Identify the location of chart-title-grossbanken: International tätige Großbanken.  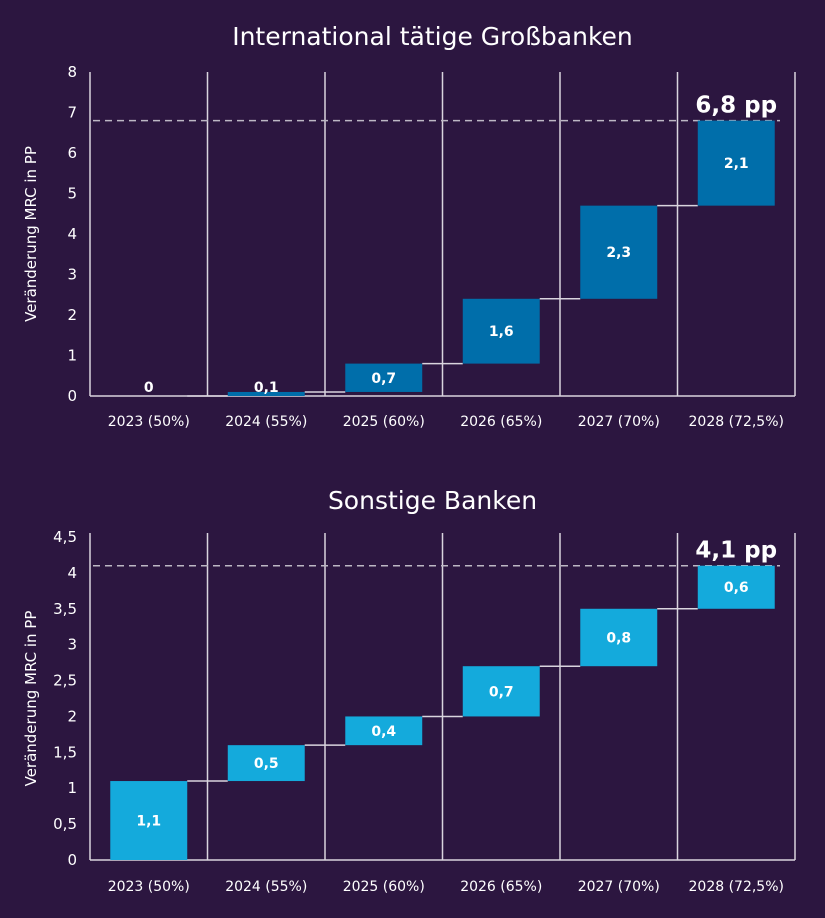
(432, 36).